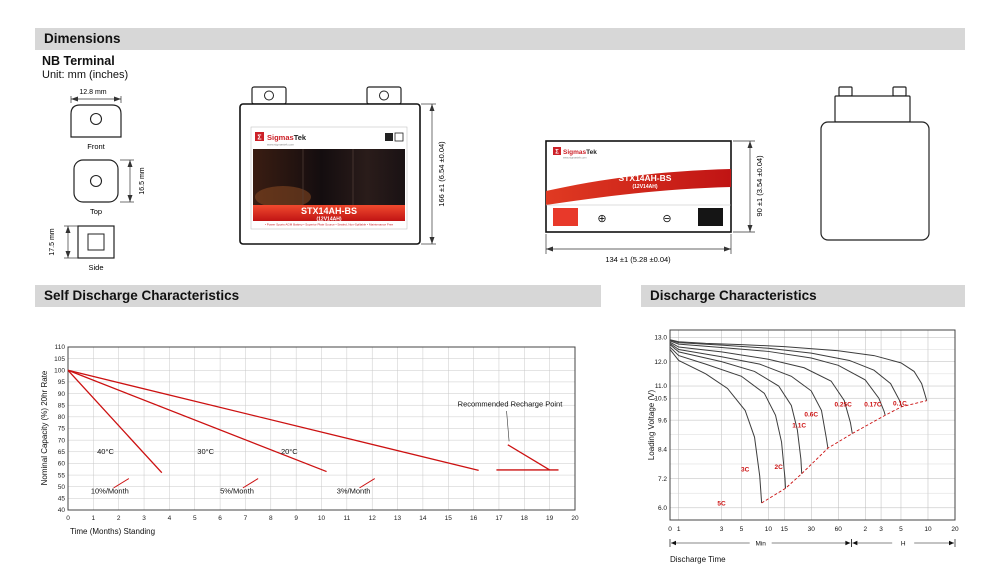 The width and height of the screenshot is (1000, 574). What do you see at coordinates (900, 404) in the screenshot?
I see `svg-text: 0.1C` at bounding box center [900, 404].